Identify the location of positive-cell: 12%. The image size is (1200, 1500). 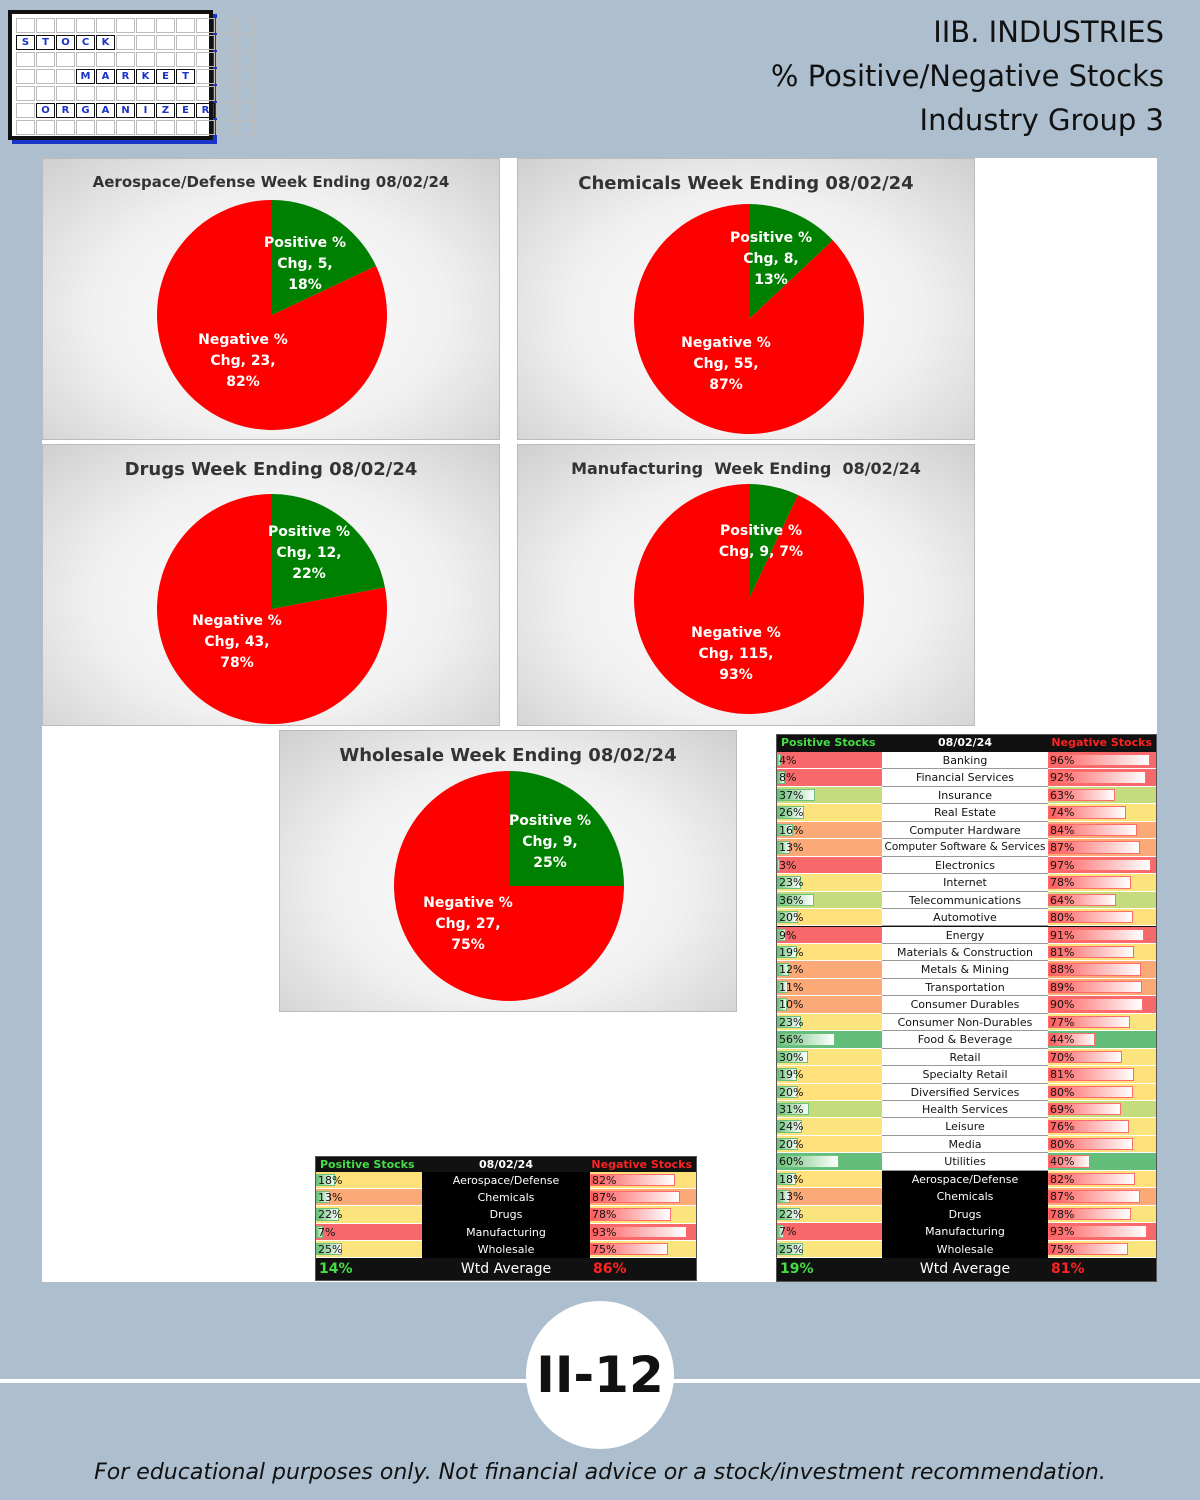
(829, 970).